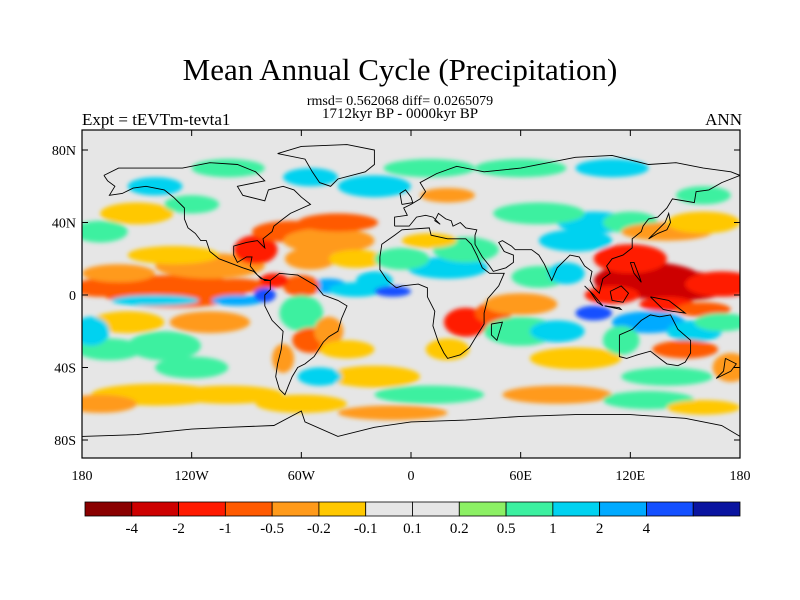 The width and height of the screenshot is (800, 600). Describe the element at coordinates (178, 529) in the screenshot. I see `colorbar-label: -2` at that location.